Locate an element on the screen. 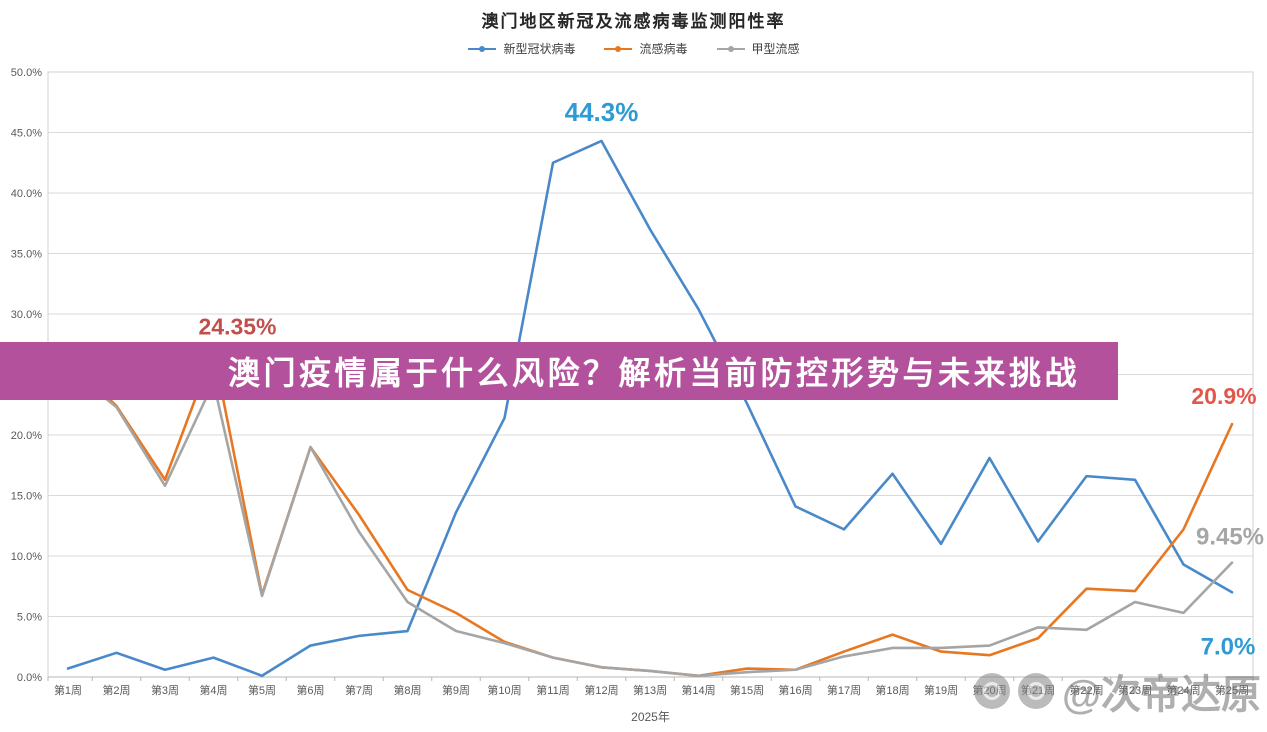 The height and width of the screenshot is (732, 1267). x-tick-label: 第23周 is located at coordinates (1135, 690).